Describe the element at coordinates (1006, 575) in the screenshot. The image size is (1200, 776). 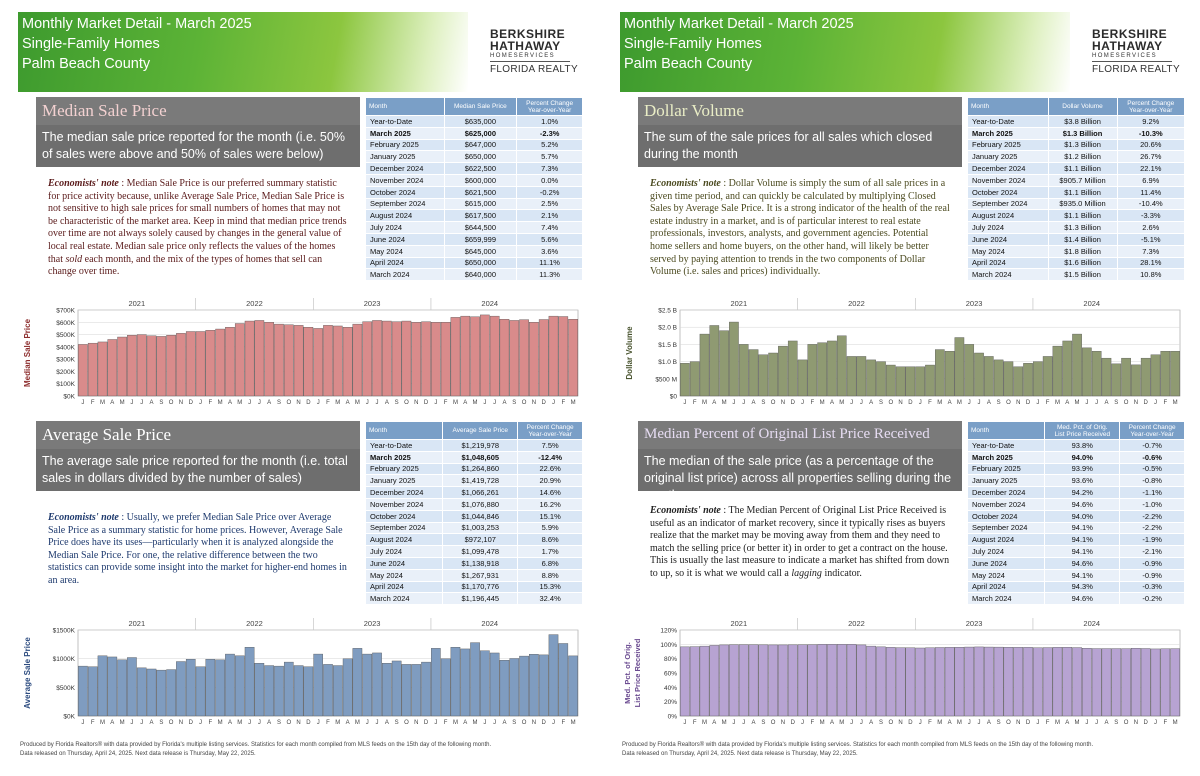
I see `month-cell: May 2024` at that location.